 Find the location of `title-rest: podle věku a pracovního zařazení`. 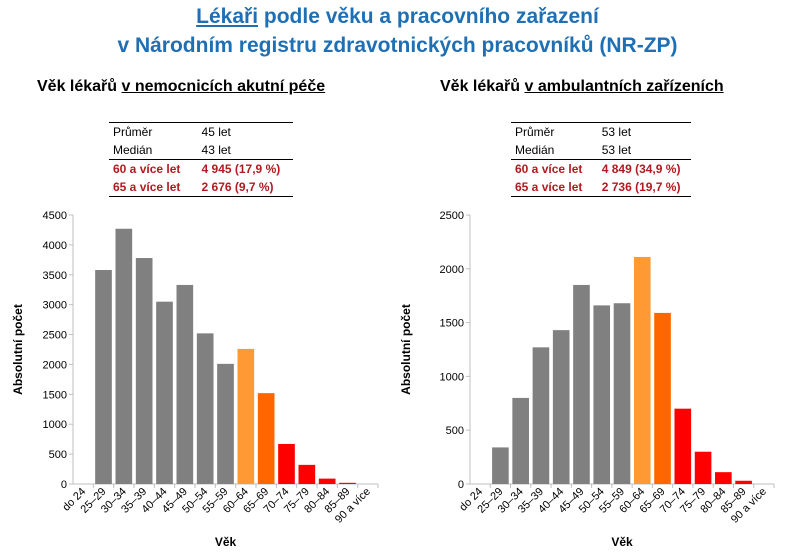

title-rest: podle věku a pracovního zařazení is located at coordinates (428, 16).